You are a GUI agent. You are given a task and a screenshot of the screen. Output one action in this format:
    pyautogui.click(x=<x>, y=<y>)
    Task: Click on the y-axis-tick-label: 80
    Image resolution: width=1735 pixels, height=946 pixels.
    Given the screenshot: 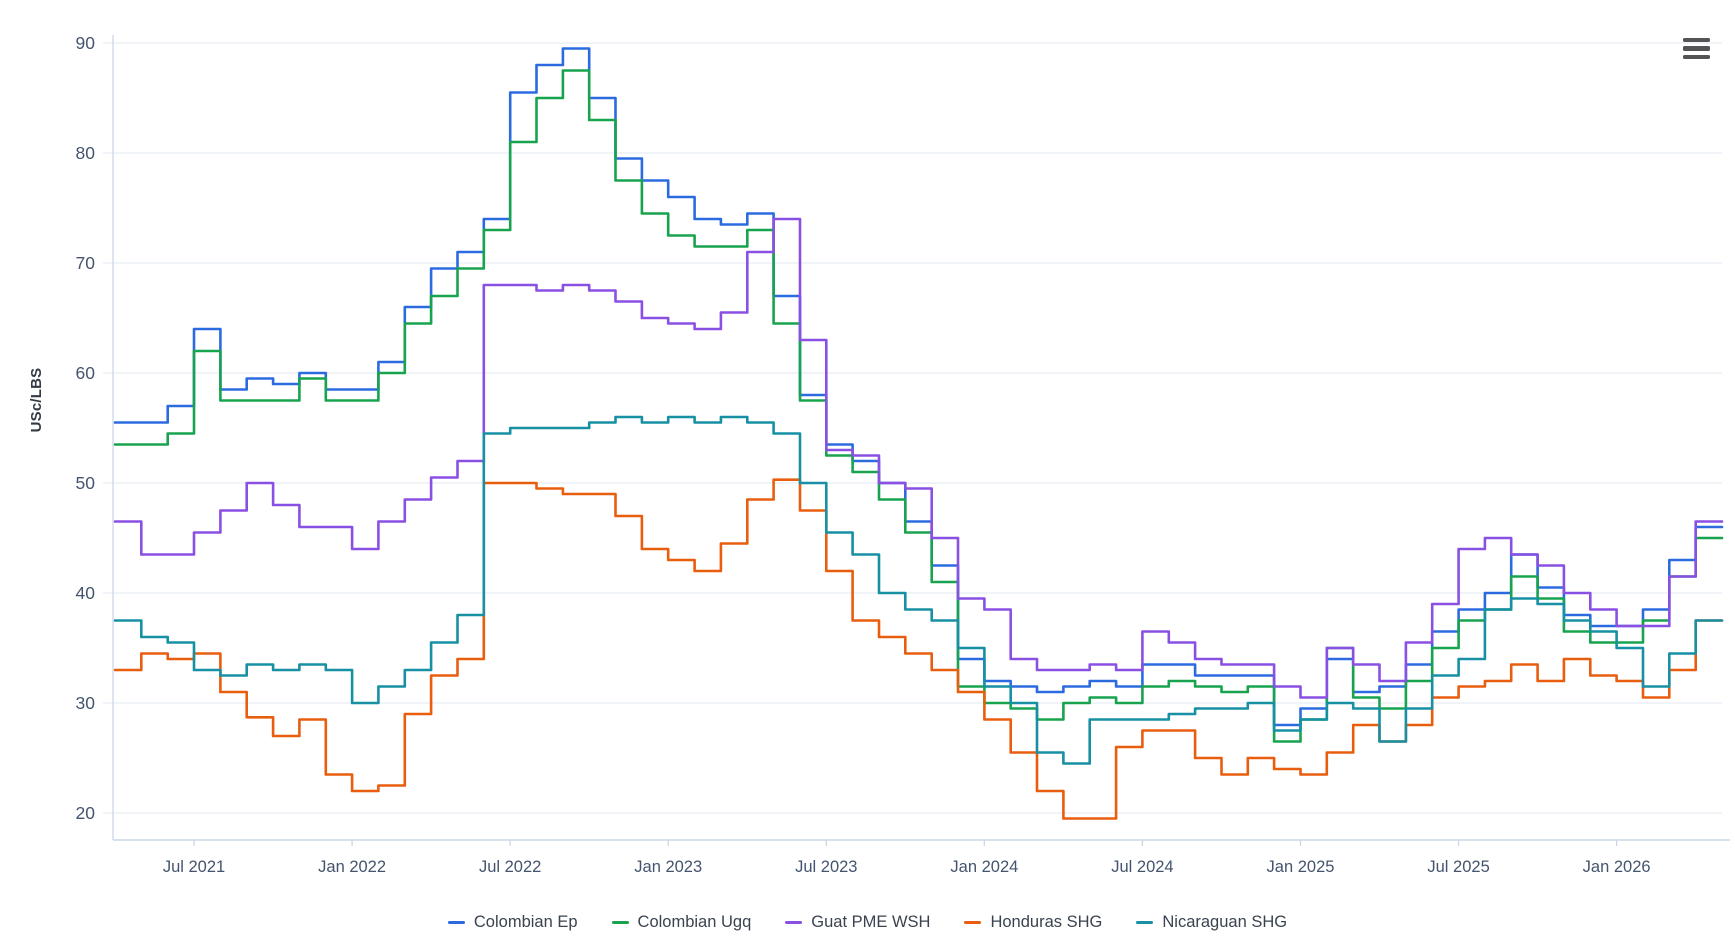 What is the action you would take?
    pyautogui.click(x=86, y=153)
    